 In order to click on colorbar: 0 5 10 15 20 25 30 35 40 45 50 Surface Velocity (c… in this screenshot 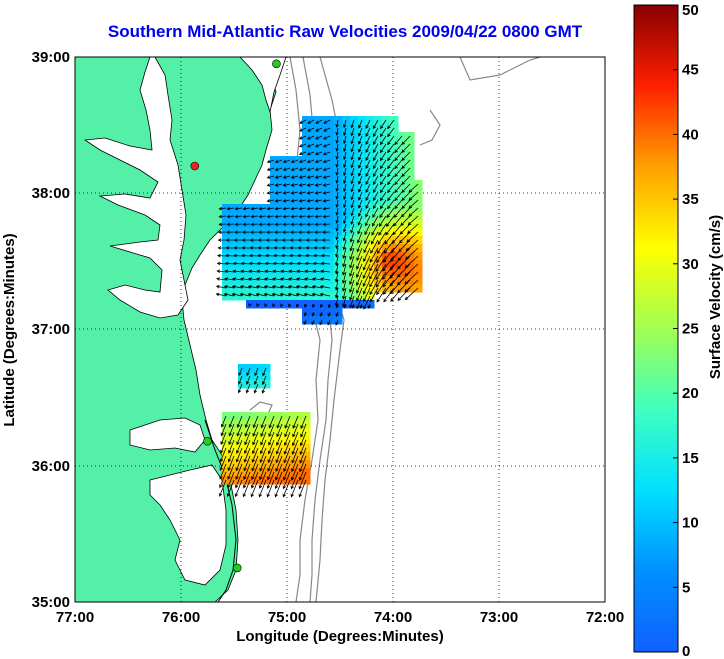, I will do `click(678, 330)`.